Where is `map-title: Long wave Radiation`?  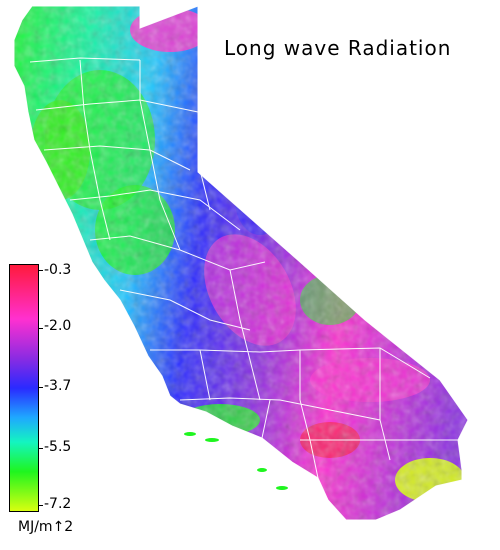 map-title: Long wave Radiation is located at coordinates (338, 48).